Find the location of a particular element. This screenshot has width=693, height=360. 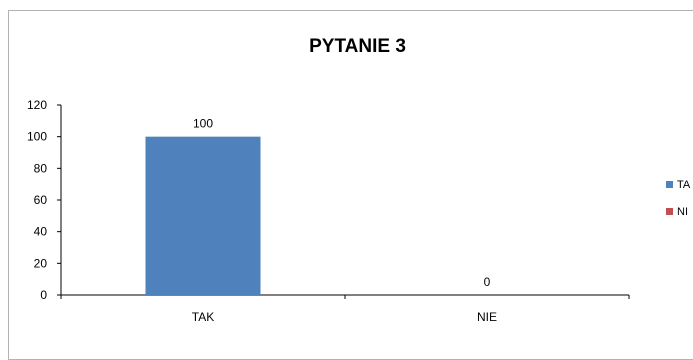

y-tick-label: 120 is located at coordinates (37, 105).